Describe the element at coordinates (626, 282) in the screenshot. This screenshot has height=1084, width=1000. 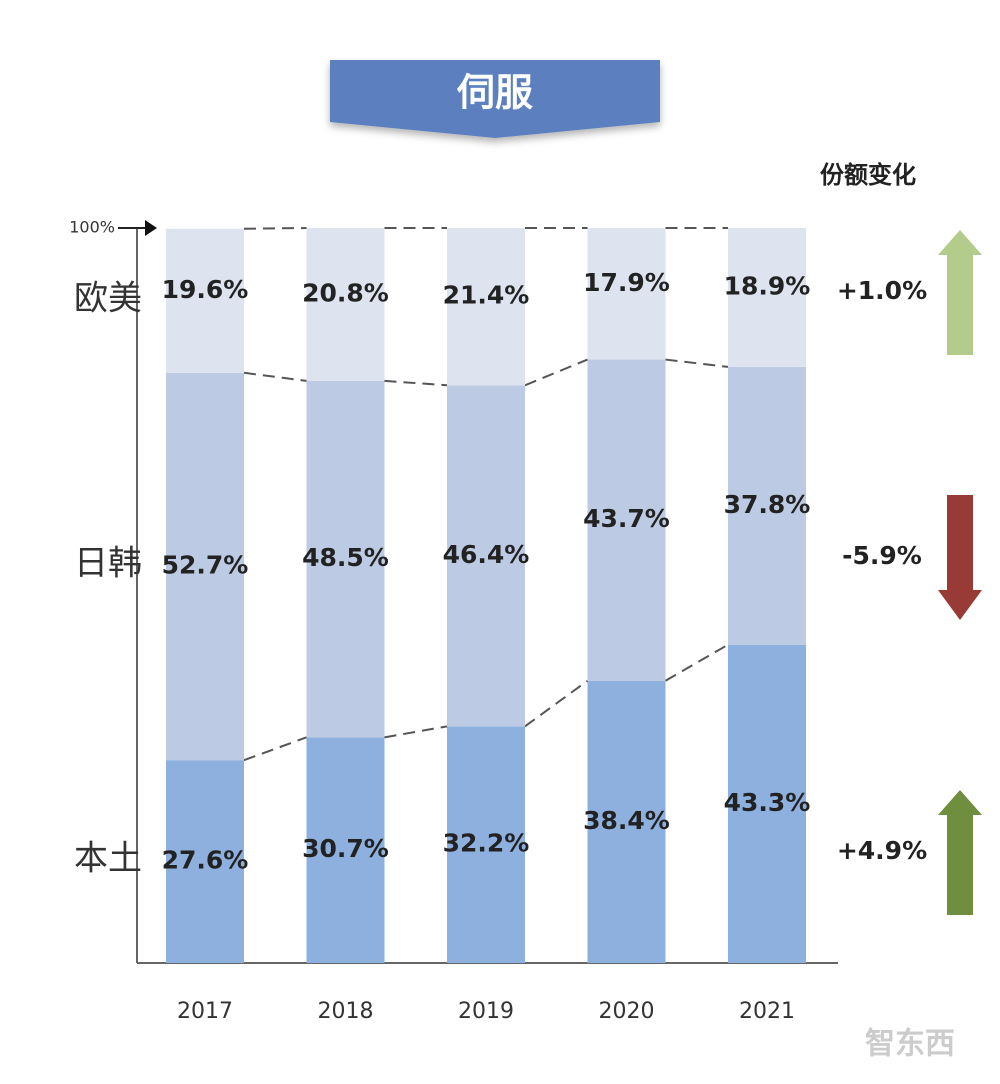
I see `value-label: 17.9%` at that location.